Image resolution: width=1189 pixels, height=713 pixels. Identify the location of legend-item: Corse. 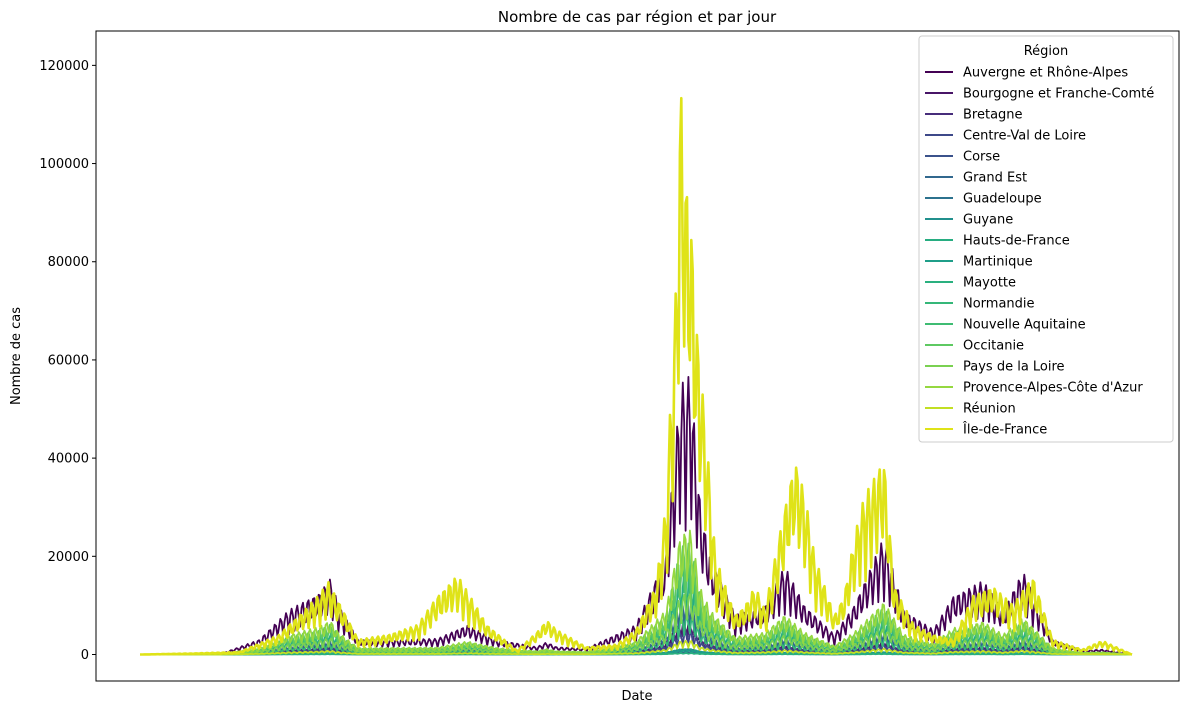
(962, 157).